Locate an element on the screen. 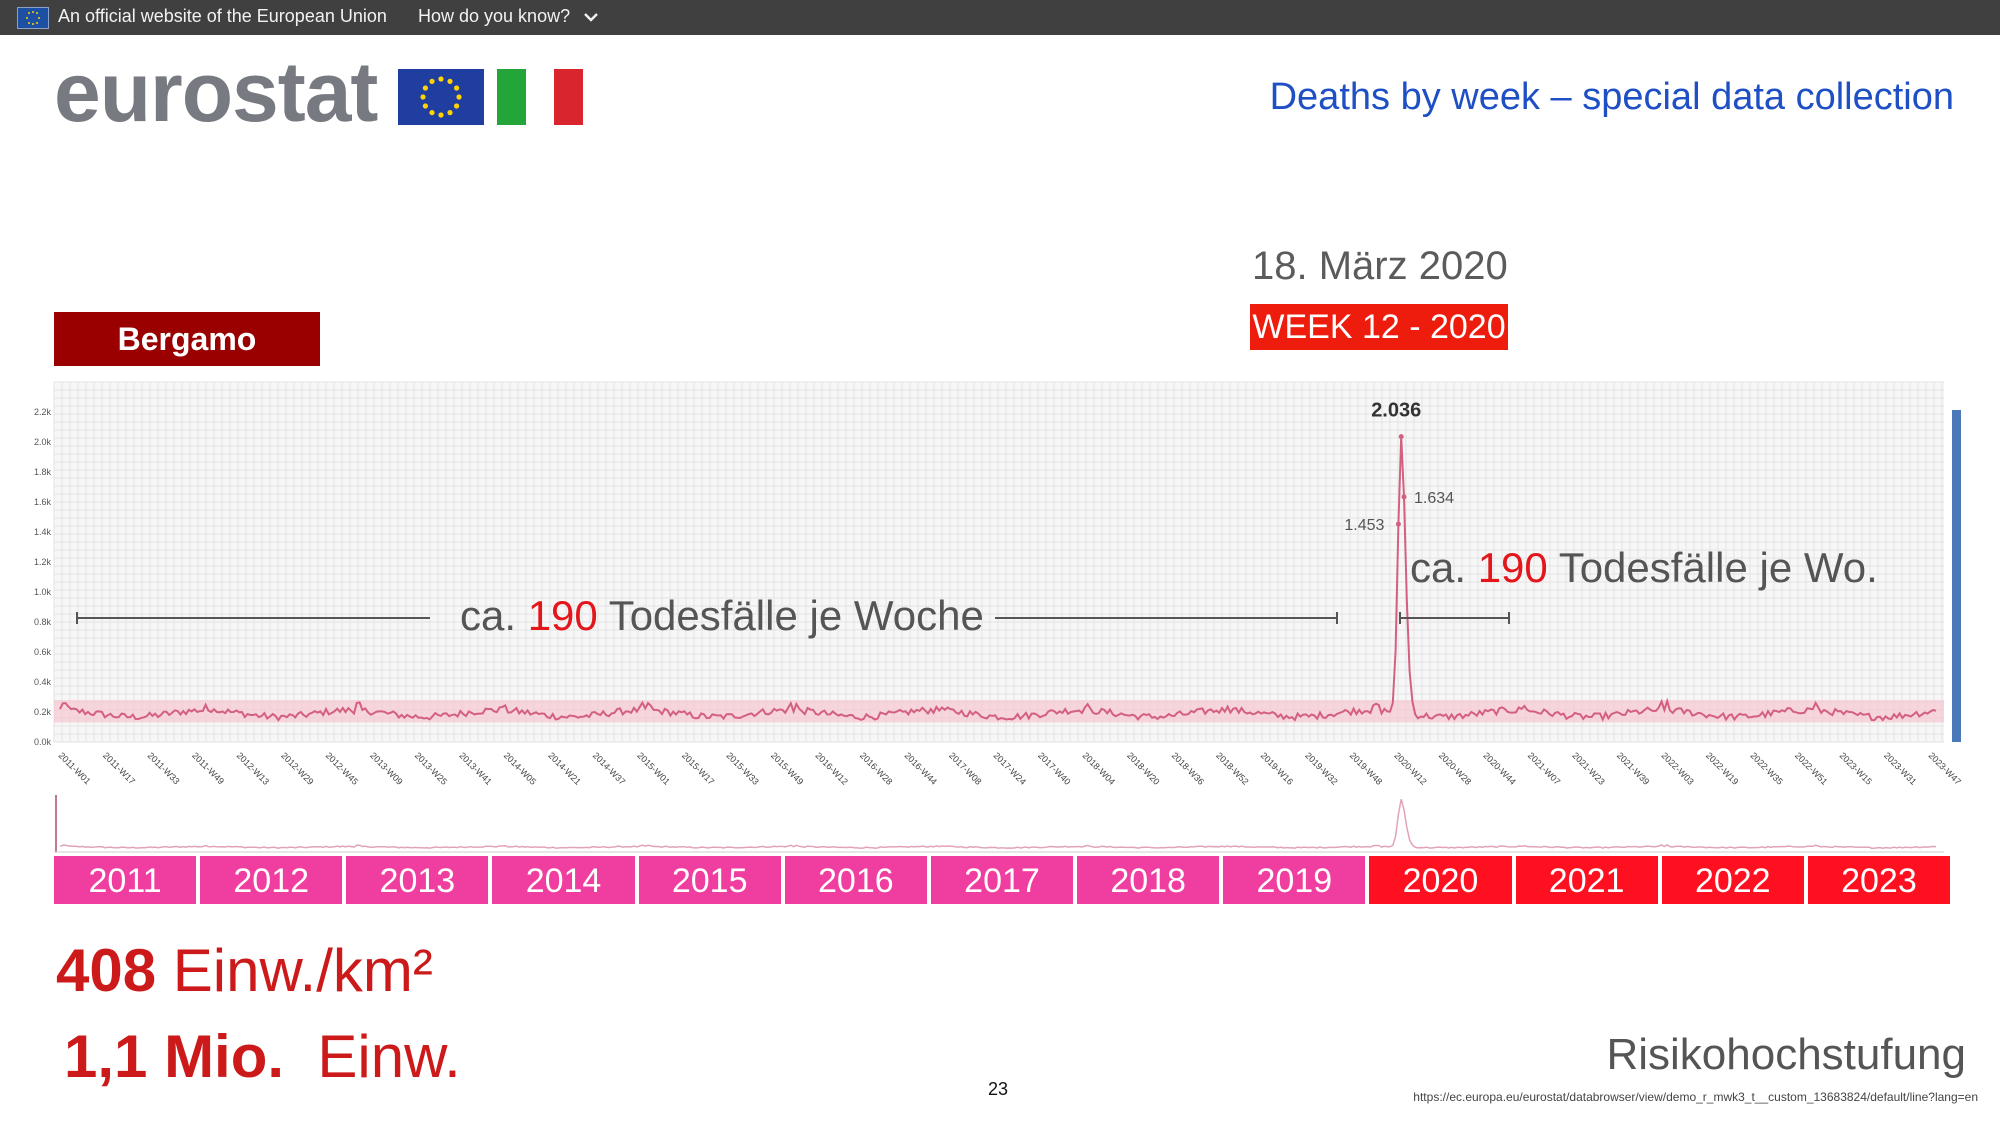  x-tick-label: 2013-W41 is located at coordinates (475, 768).